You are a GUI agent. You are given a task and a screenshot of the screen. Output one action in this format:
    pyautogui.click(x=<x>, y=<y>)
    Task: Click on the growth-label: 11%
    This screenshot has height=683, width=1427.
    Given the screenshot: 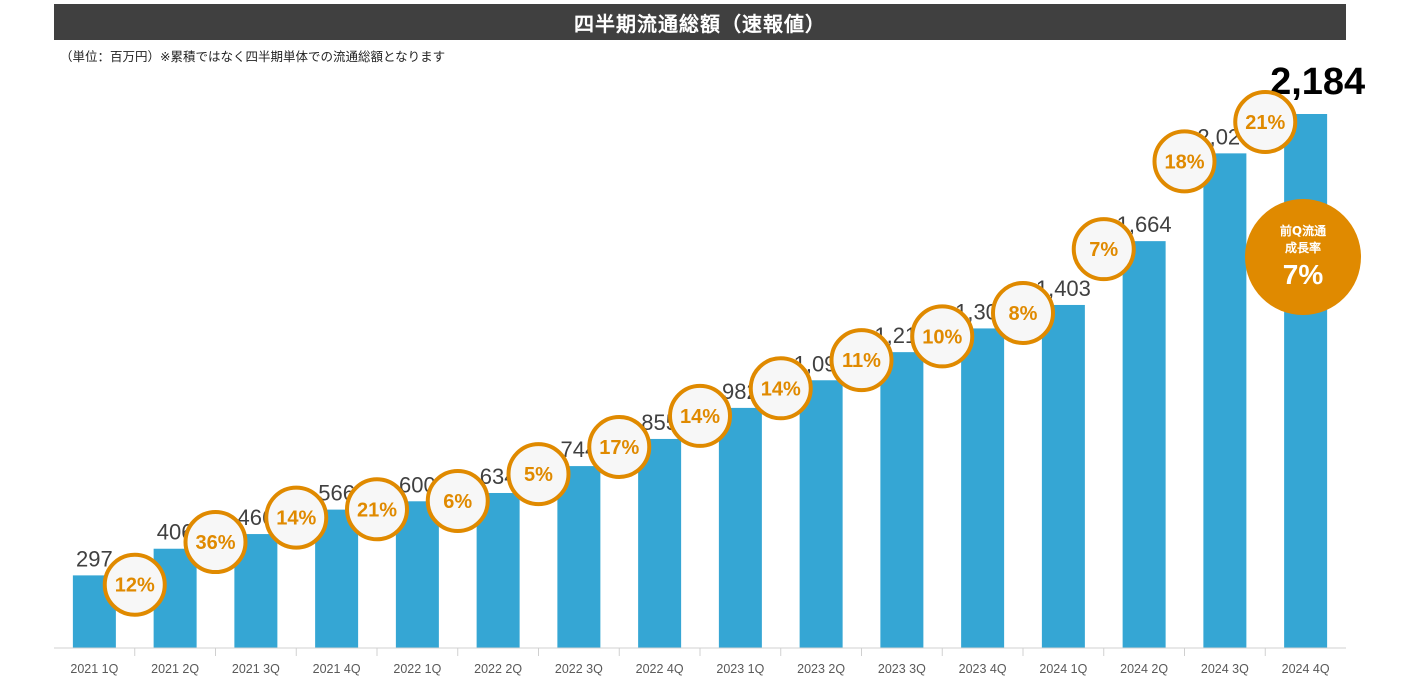 What is the action you would take?
    pyautogui.click(x=861, y=361)
    